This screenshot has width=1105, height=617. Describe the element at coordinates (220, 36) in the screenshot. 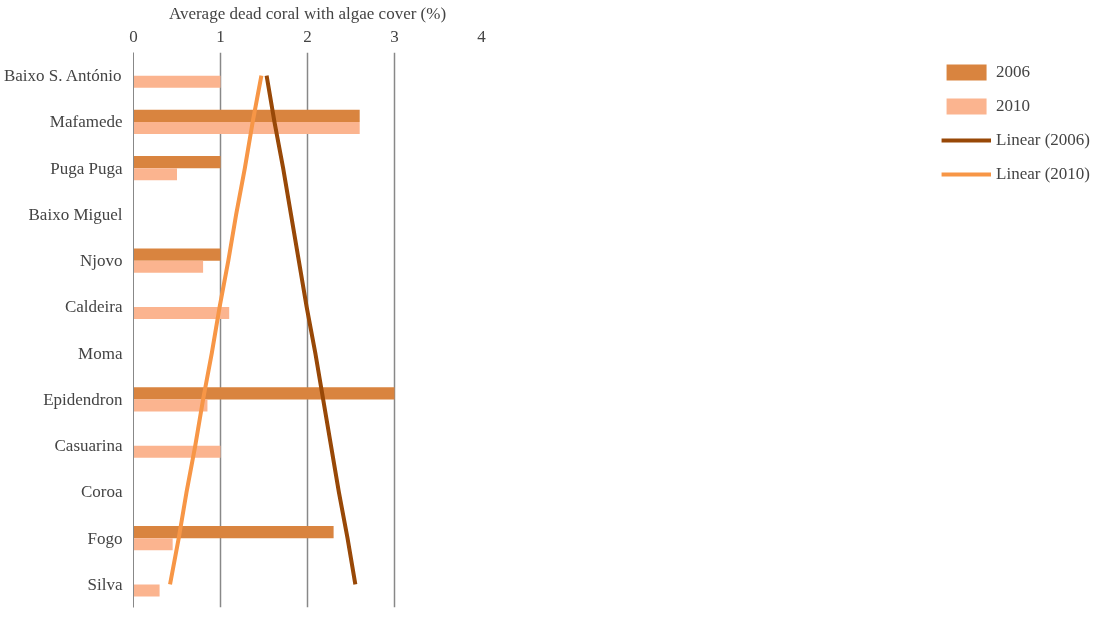

I see `x-tick-label: 1` at that location.